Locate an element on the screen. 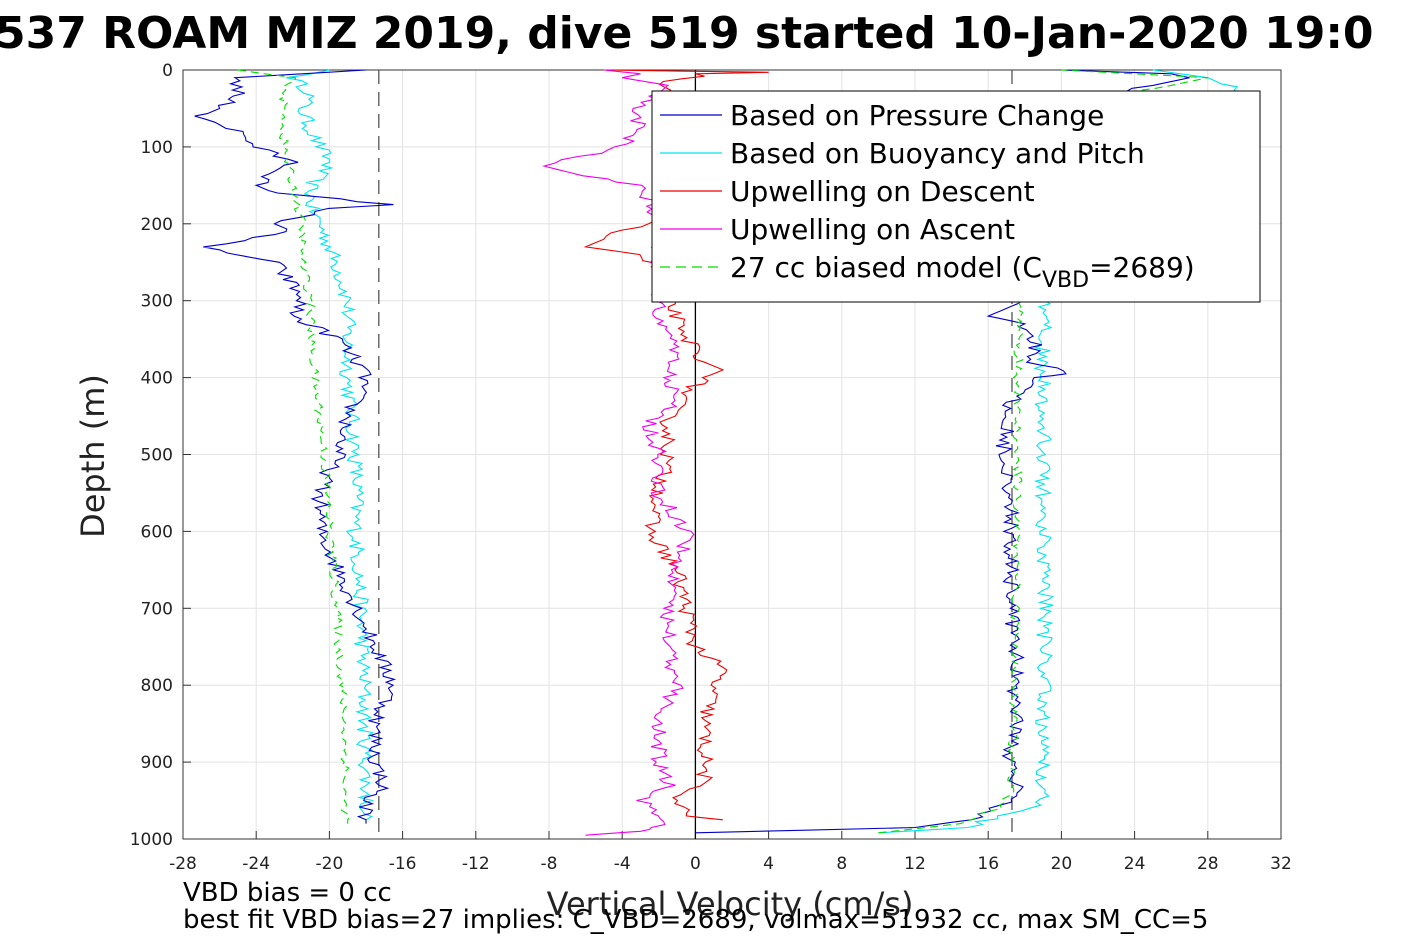  x-tick-label: 0 is located at coordinates (695, 864).